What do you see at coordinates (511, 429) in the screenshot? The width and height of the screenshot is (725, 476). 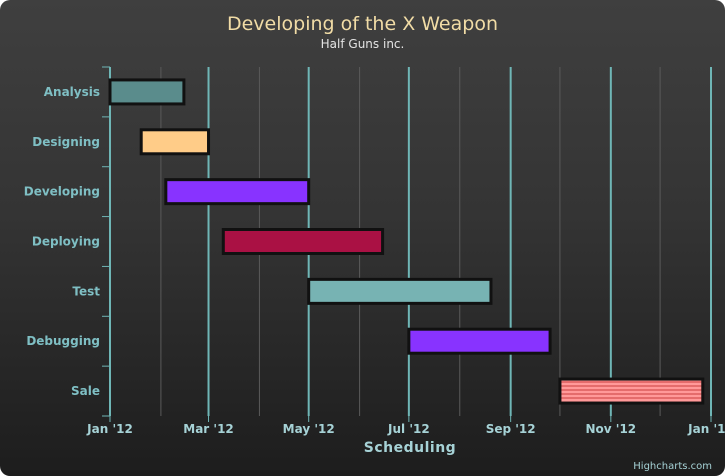 I see `x-tick-label: Sep '12` at bounding box center [511, 429].